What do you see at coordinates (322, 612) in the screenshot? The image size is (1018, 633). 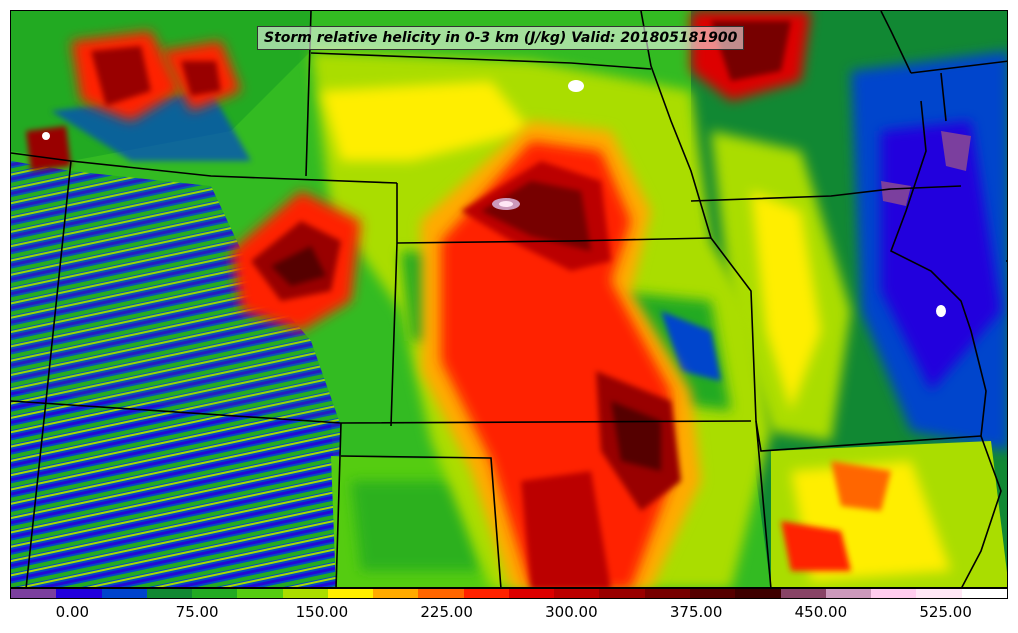 I see `colorbar-tick-label: 150.00` at bounding box center [322, 612].